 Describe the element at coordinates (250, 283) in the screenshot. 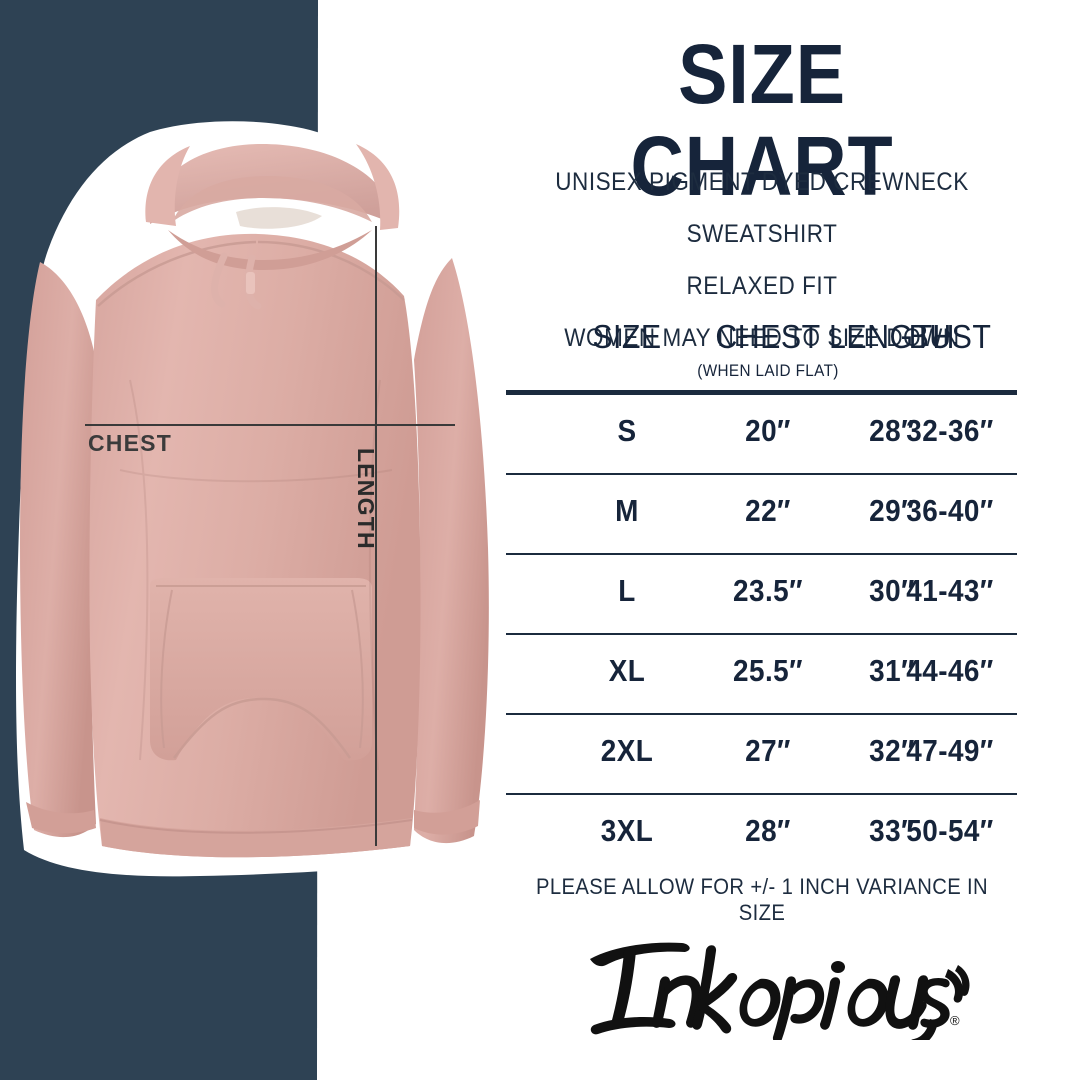

I see `drawstring-aglet` at that location.